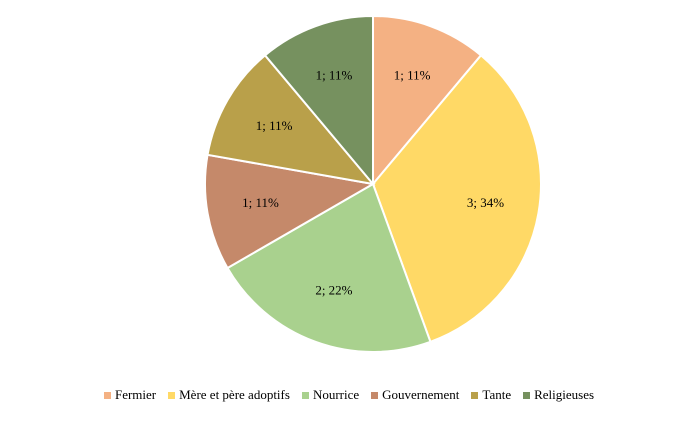 The height and width of the screenshot is (421, 698). What do you see at coordinates (412, 75) in the screenshot?
I see `data-label-fermier: 1; 11%` at bounding box center [412, 75].